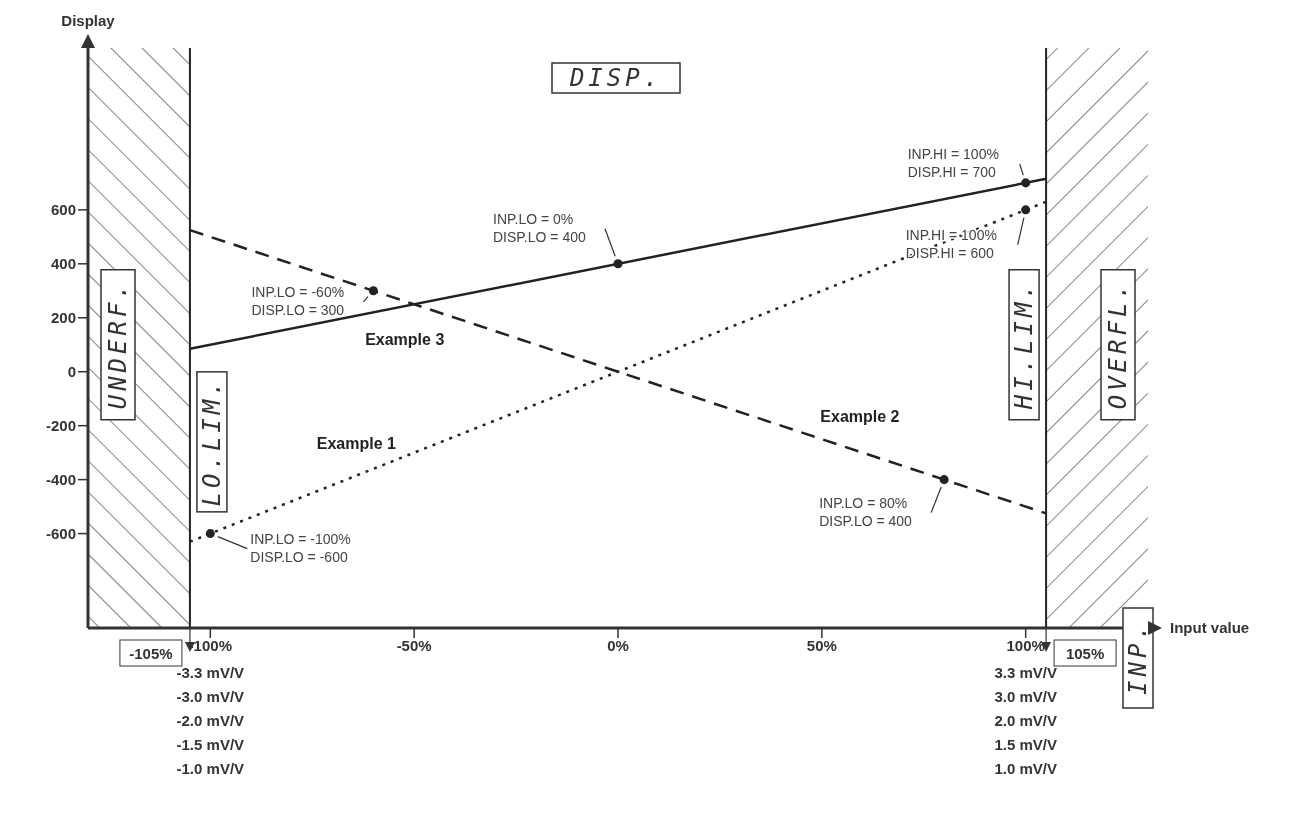 The width and height of the screenshot is (1296, 827). I want to click on text: -1.0 mV/V, so click(210, 768).